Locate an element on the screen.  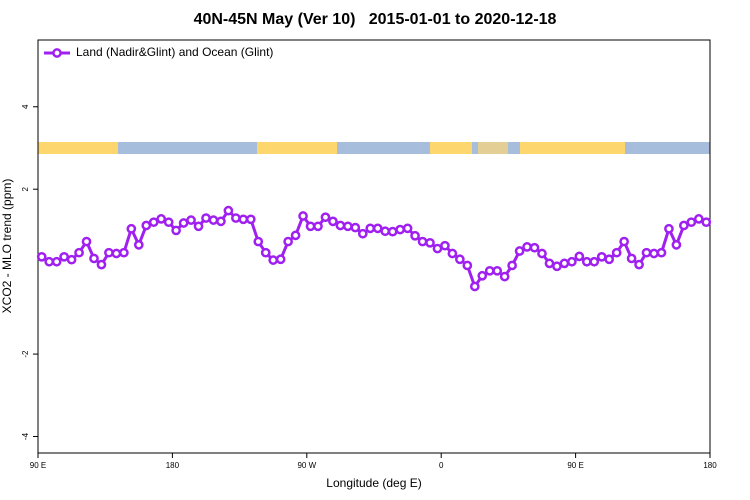
x-tick-label: 90 E is located at coordinates (575, 465).